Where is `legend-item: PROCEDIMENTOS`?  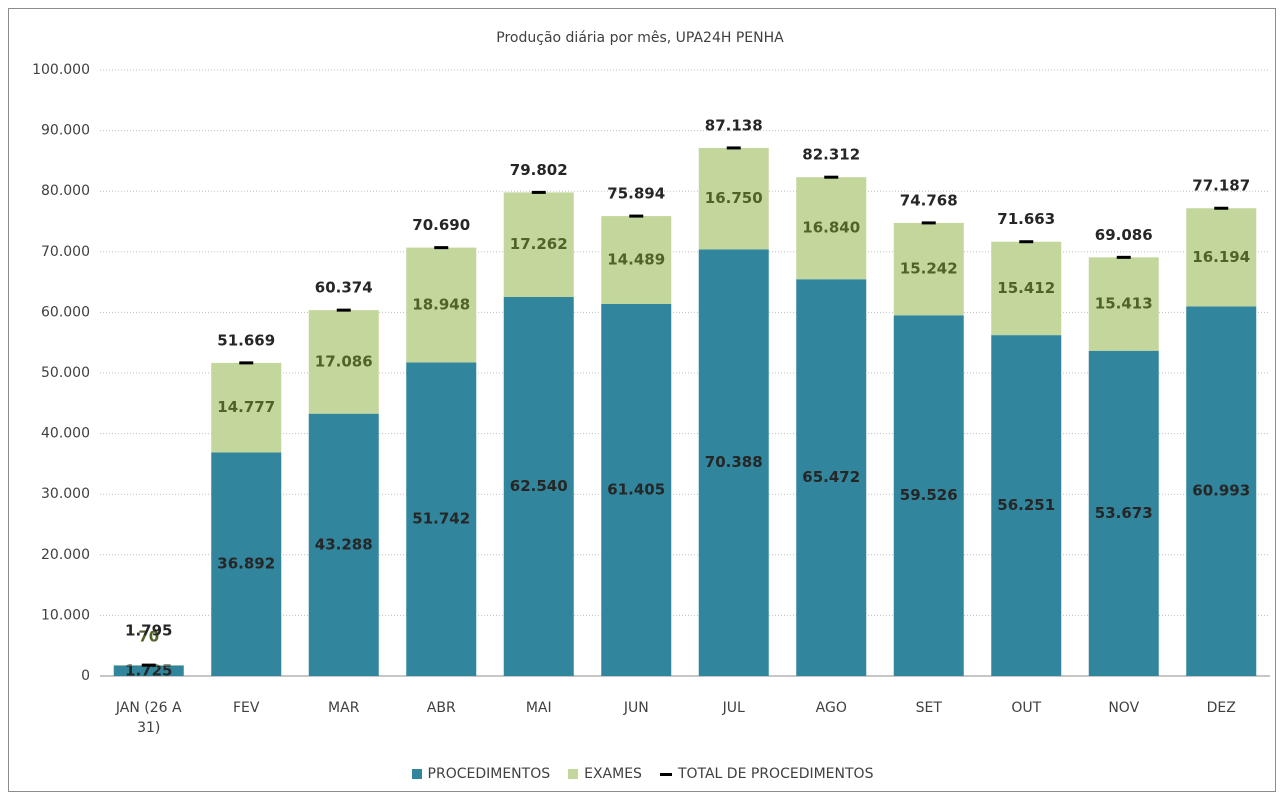
legend-item: PROCEDIMENTOS is located at coordinates (481, 774).